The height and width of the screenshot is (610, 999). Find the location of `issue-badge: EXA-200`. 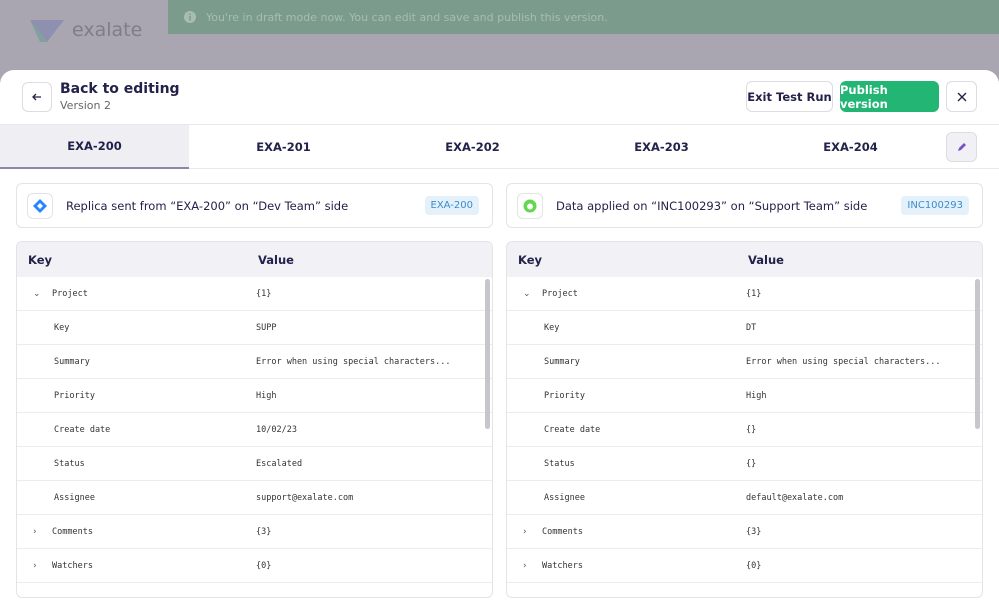

issue-badge: EXA-200 is located at coordinates (451, 205).